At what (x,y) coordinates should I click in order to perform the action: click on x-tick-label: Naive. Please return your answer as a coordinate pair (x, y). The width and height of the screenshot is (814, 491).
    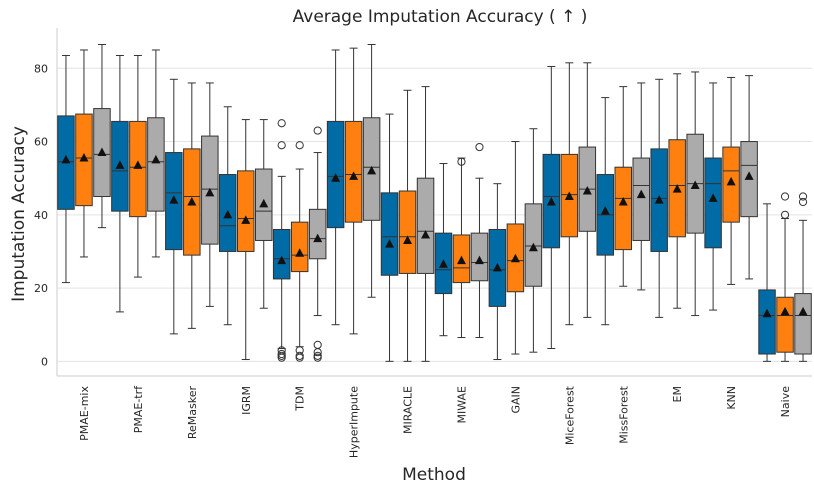
    Looking at the image, I should click on (785, 402).